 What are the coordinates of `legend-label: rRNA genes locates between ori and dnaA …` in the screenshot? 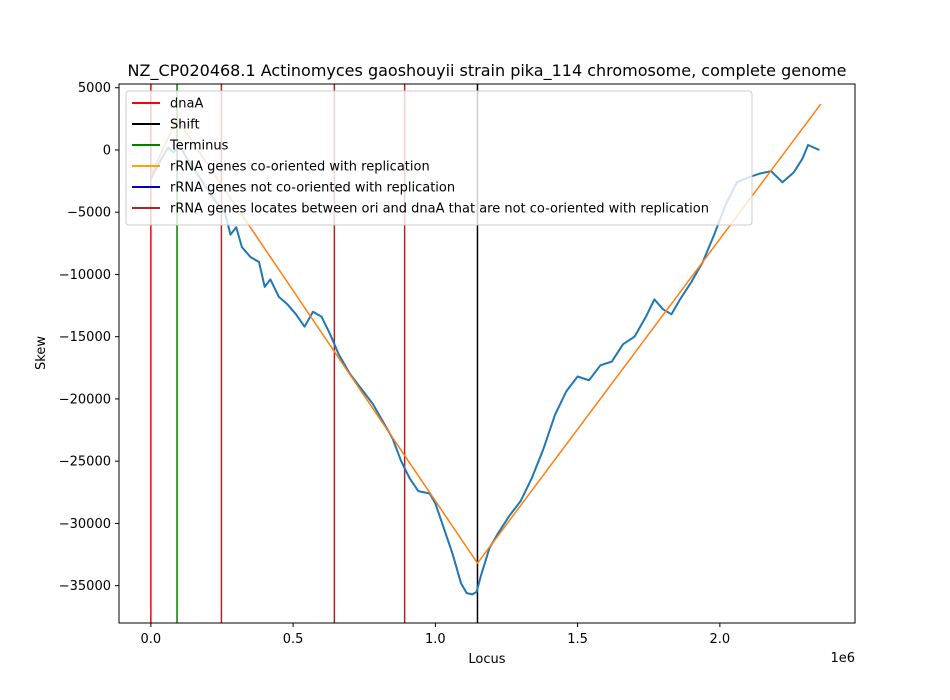 It's located at (439, 209).